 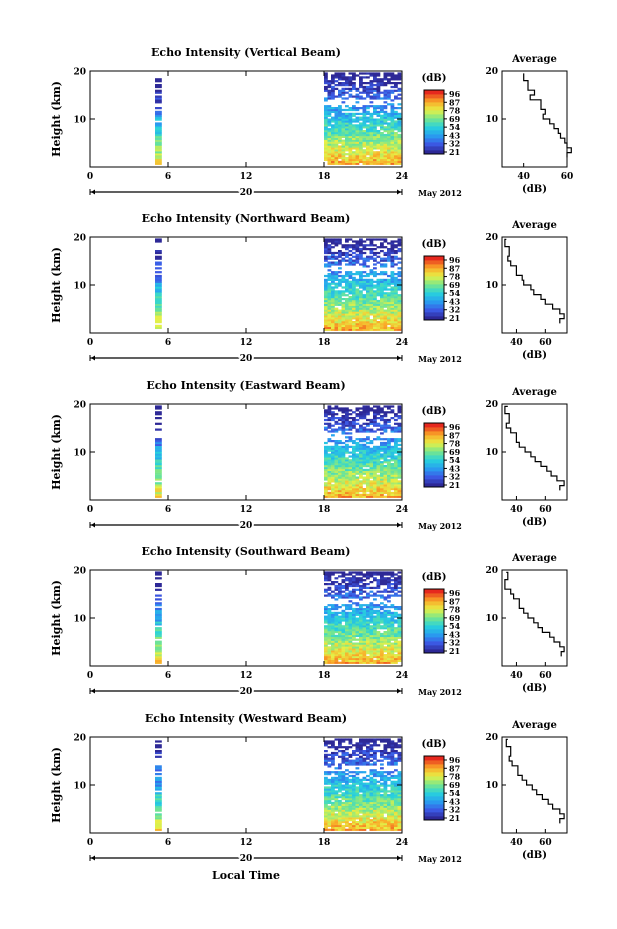 I want to click on colorbar-segment, so click(x=434, y=429).